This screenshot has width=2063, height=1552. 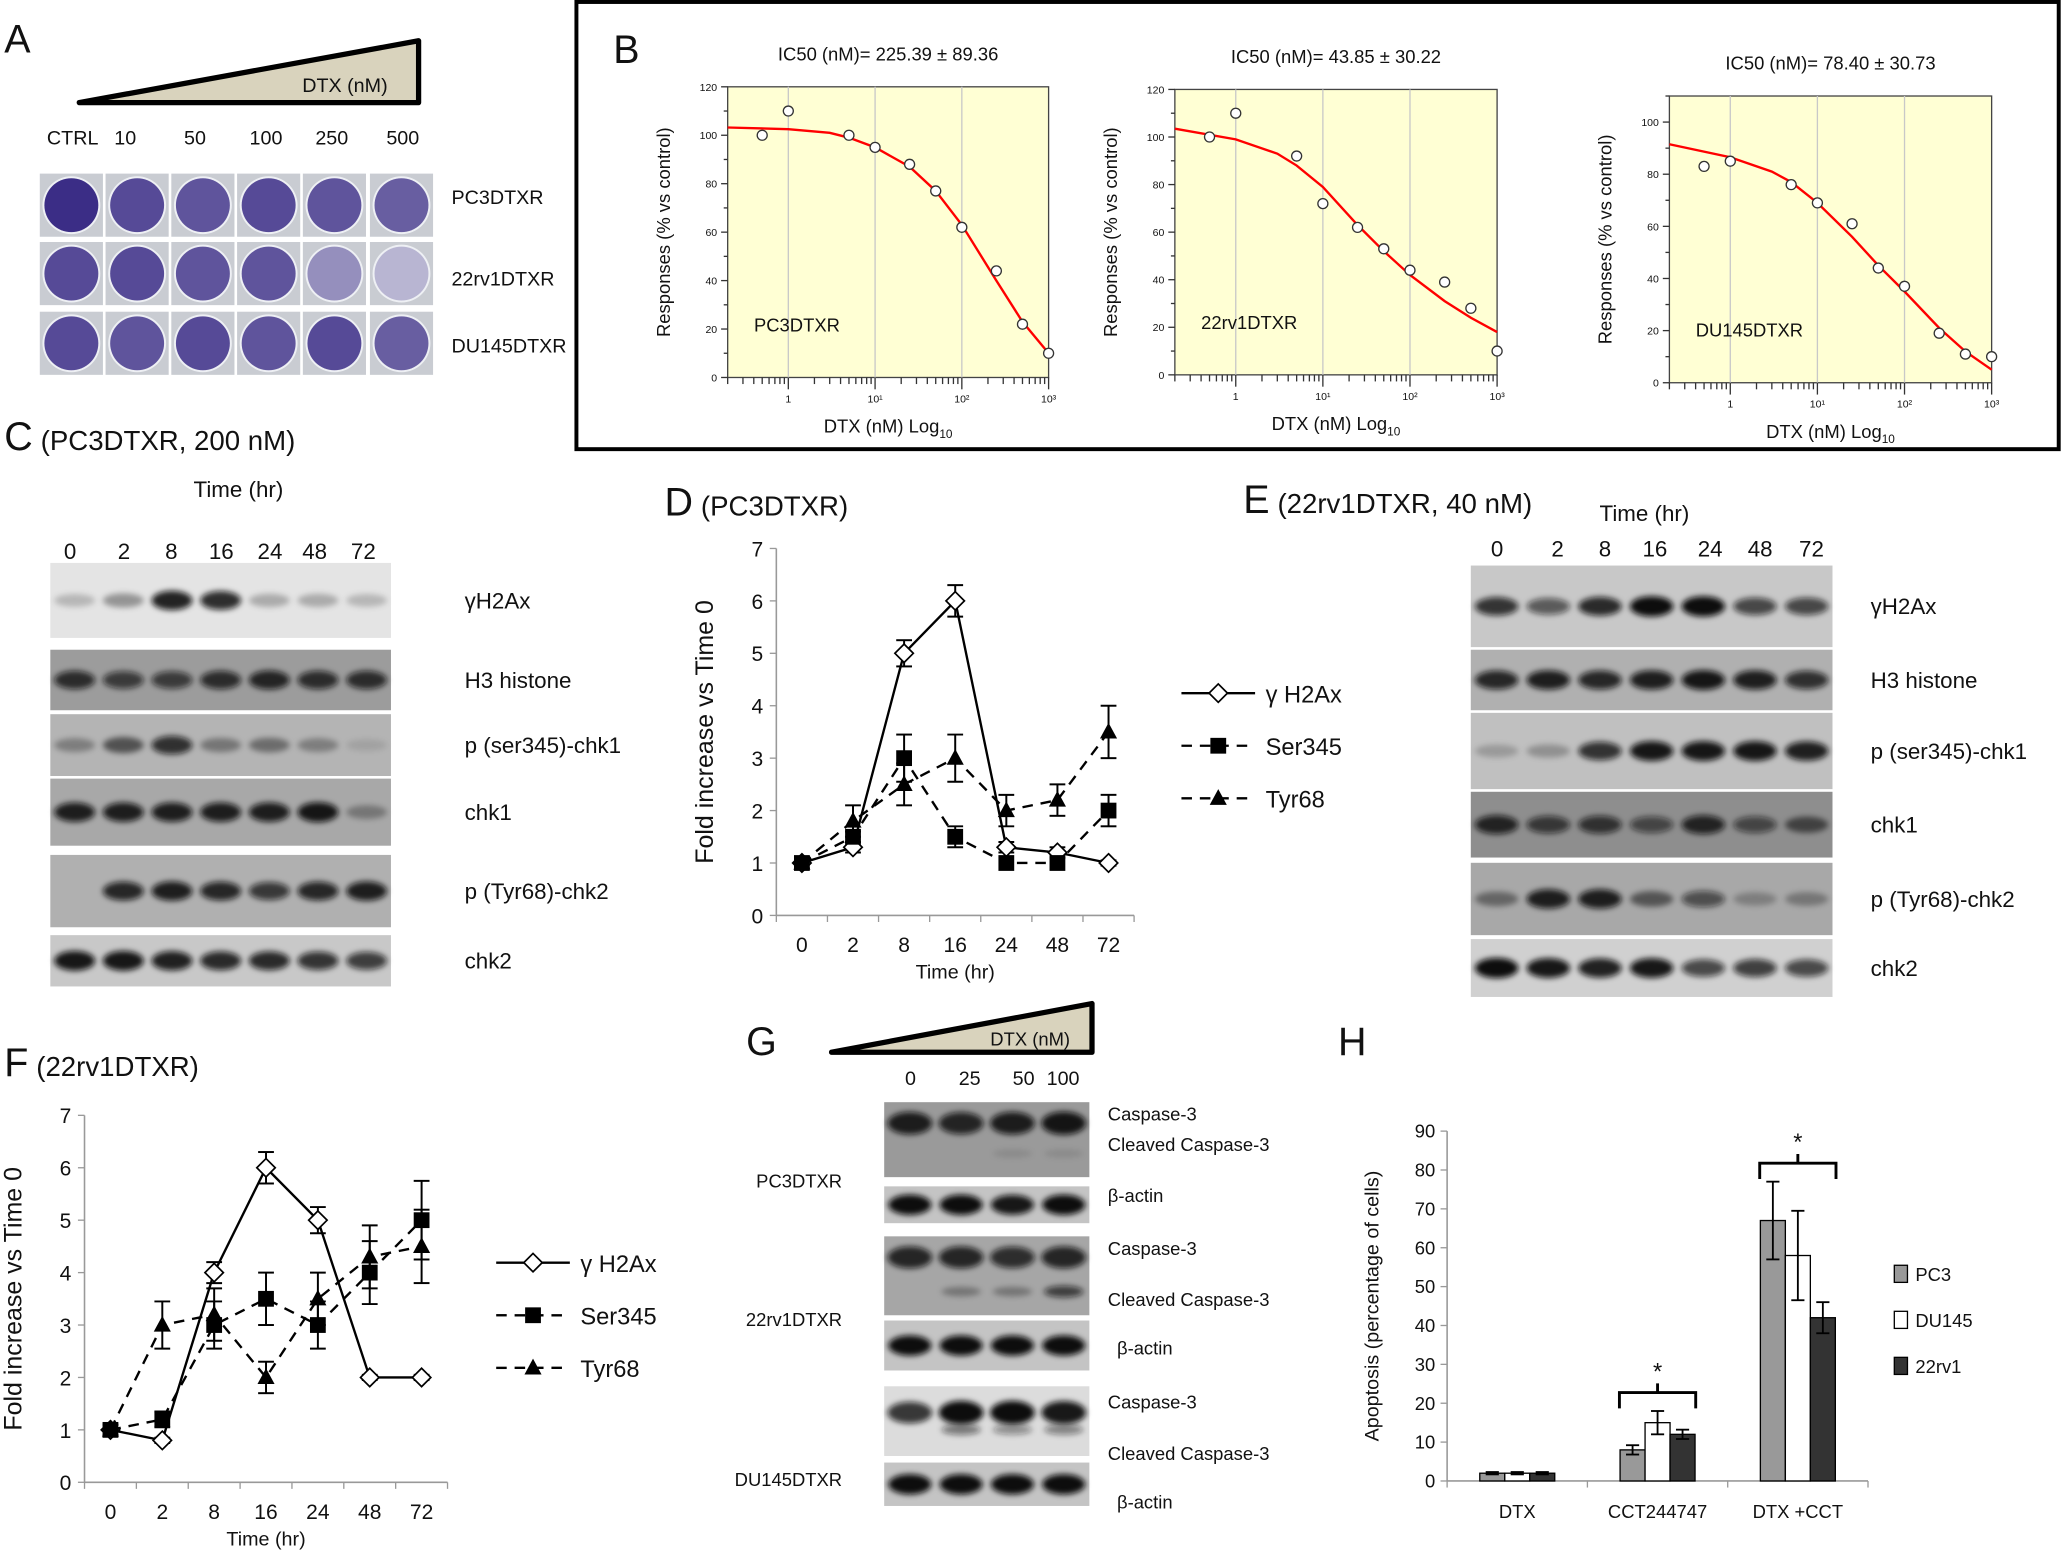 What do you see at coordinates (1189, 1453) in the screenshot?
I see `blot-label: Cleaved Caspase-3` at bounding box center [1189, 1453].